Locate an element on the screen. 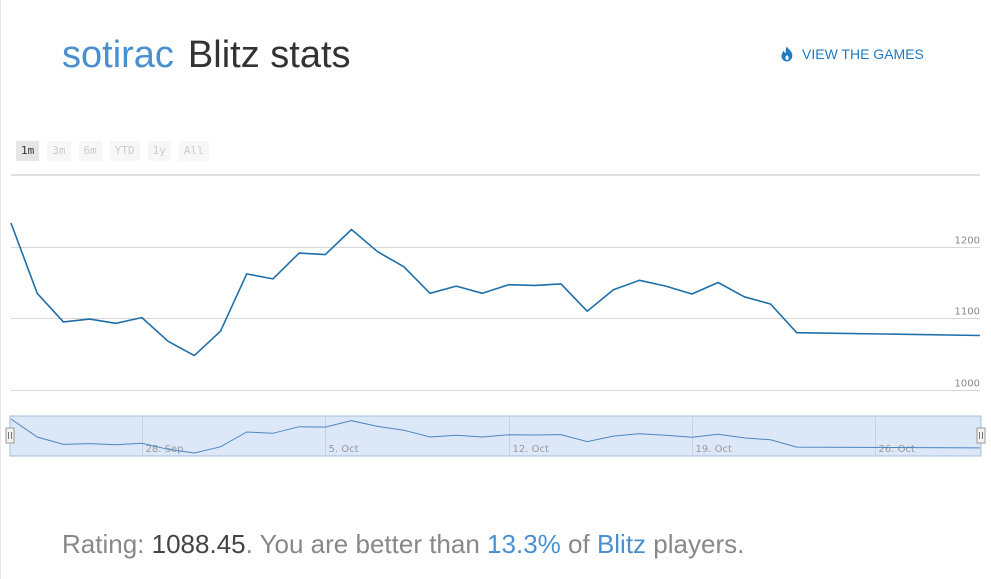  username: sotirac is located at coordinates (118, 55).